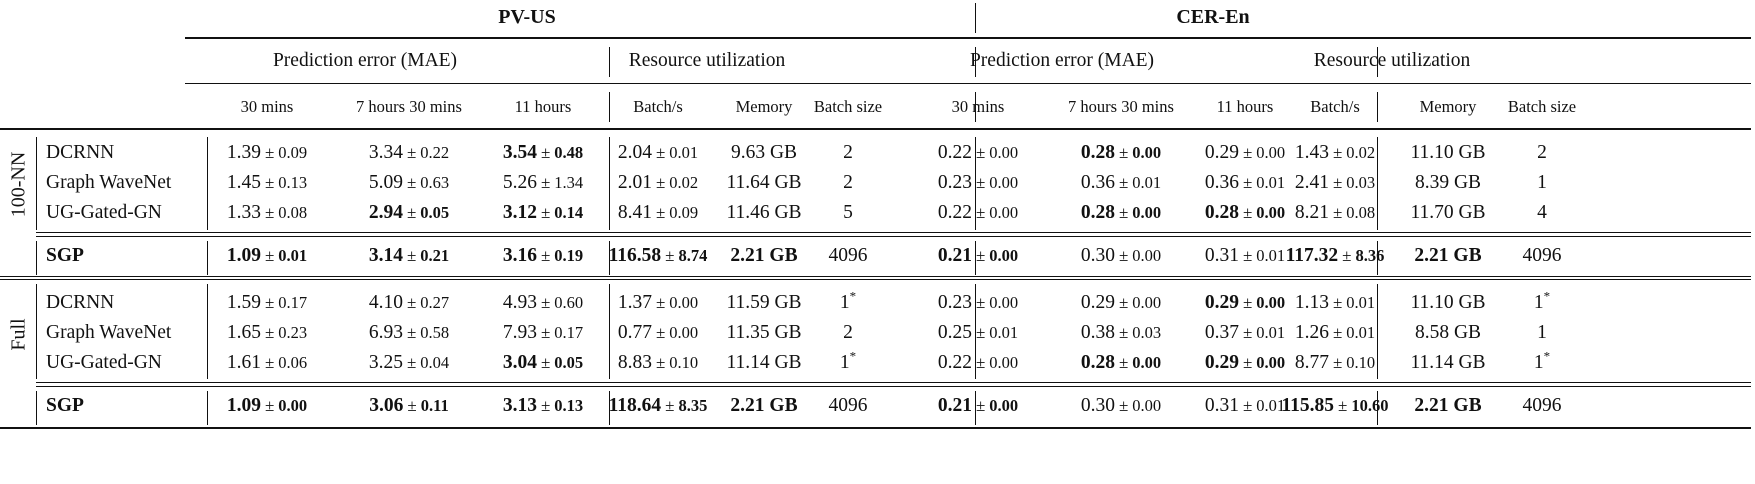  Describe the element at coordinates (1221, 362) in the screenshot. I see `cell-mean: 0.29` at that location.